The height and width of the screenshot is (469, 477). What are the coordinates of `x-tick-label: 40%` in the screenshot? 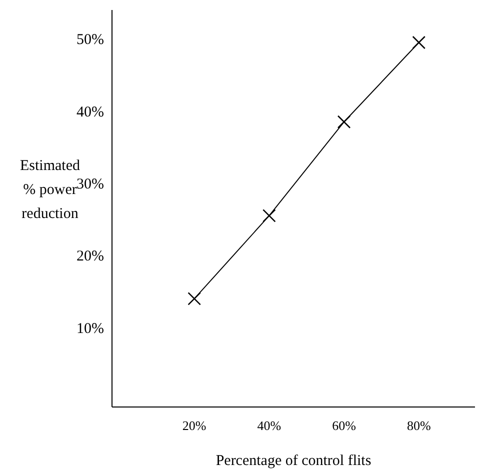 It's located at (269, 426).